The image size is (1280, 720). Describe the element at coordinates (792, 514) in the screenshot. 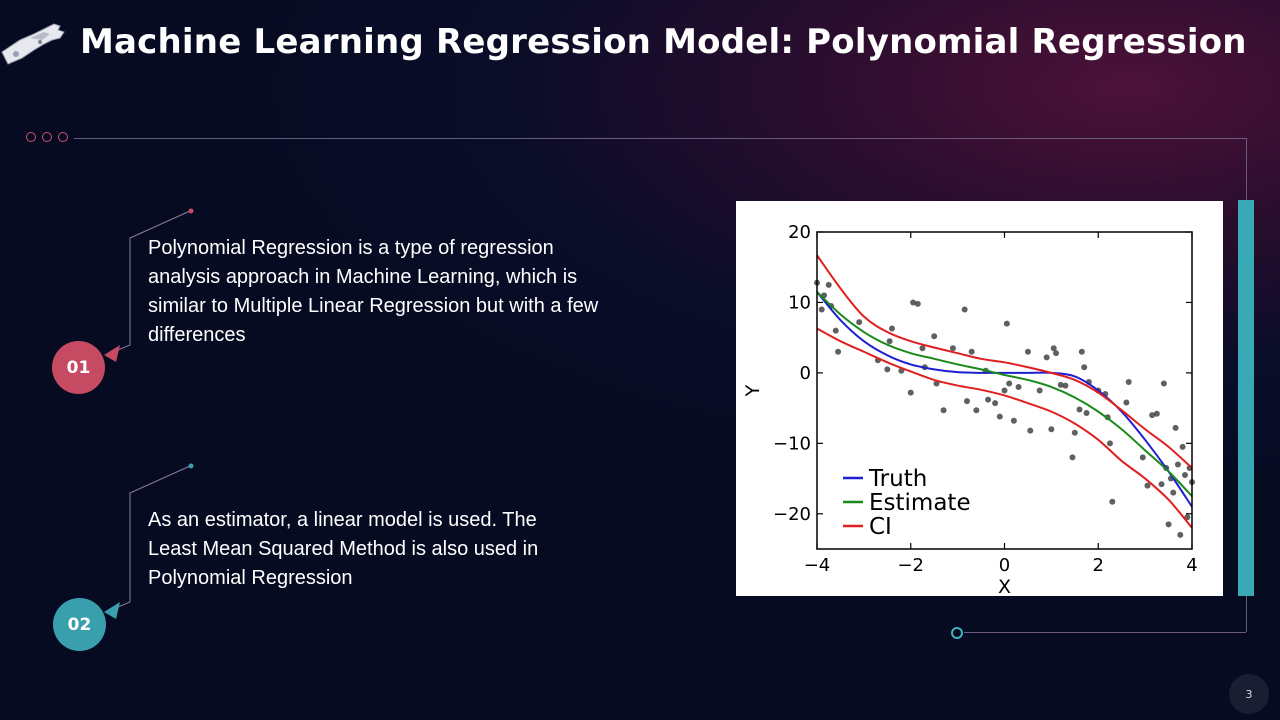

I see `y-tick-label: −20` at that location.